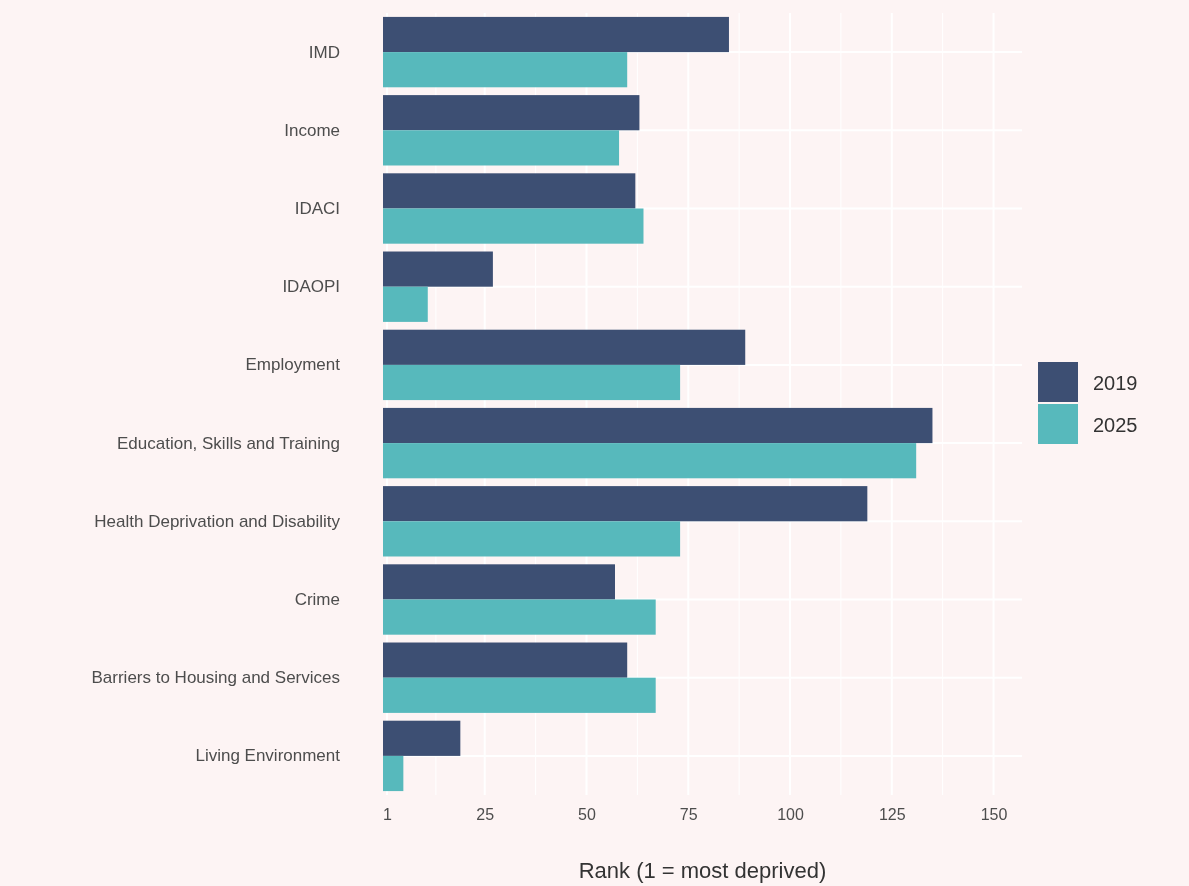 This screenshot has width=1189, height=886. What do you see at coordinates (324, 52) in the screenshot?
I see `y-tick-label: IMD` at bounding box center [324, 52].